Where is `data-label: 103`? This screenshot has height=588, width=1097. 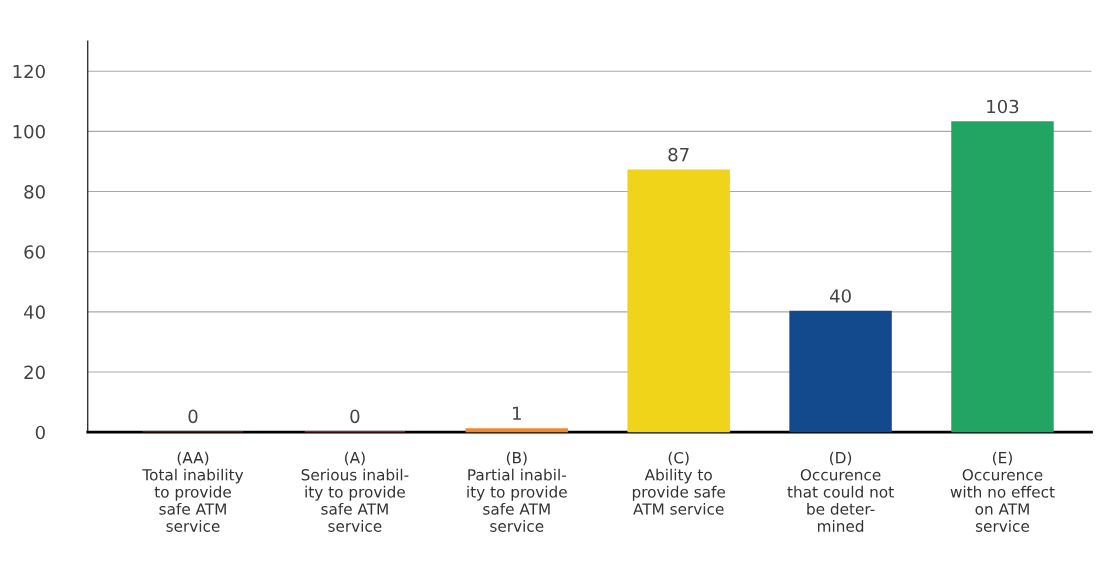
data-label: 103 is located at coordinates (1003, 106).